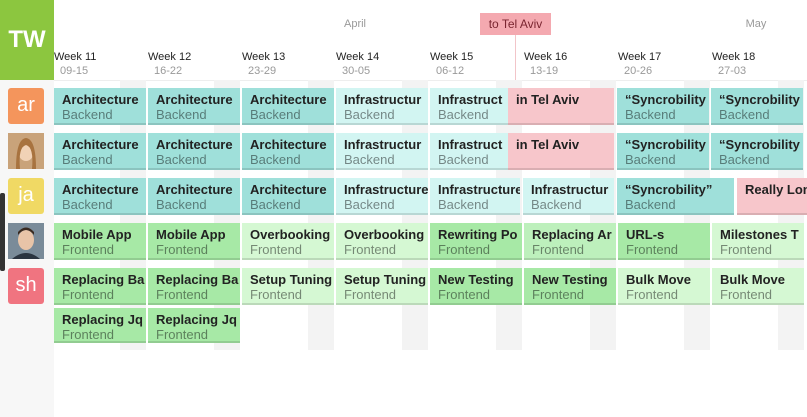 The image size is (807, 417). I want to click on week-dates: 09-15, so click(74, 71).